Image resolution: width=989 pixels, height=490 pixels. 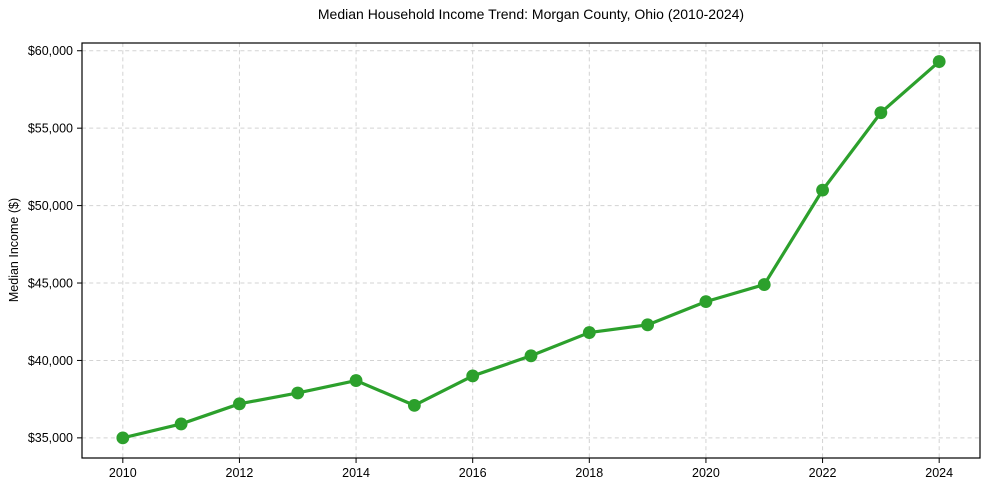 What do you see at coordinates (50, 361) in the screenshot?
I see `y-tick-label: $40,000` at bounding box center [50, 361].